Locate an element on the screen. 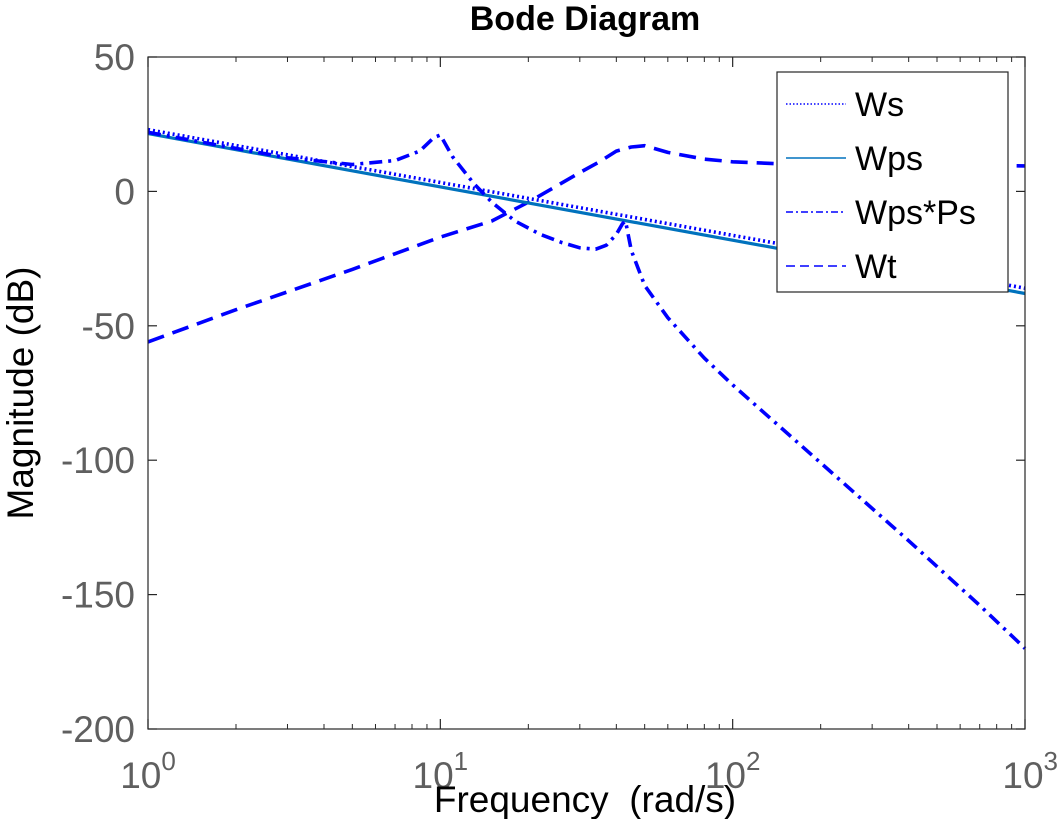  x-tick-label: 10¹ is located at coordinates (441, 771).